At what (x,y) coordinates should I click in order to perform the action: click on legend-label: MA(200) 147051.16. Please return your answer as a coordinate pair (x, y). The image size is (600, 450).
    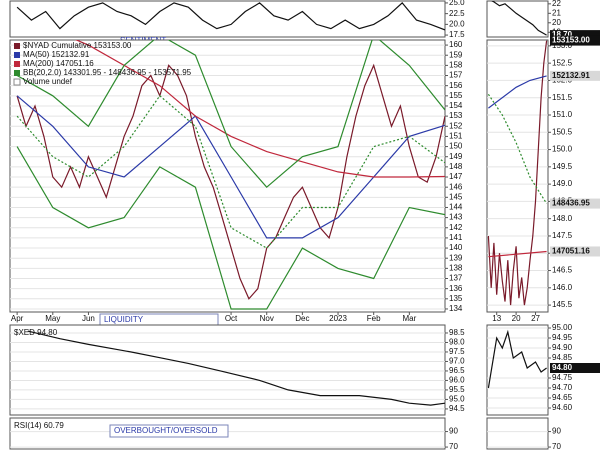
    Looking at the image, I should click on (58, 63).